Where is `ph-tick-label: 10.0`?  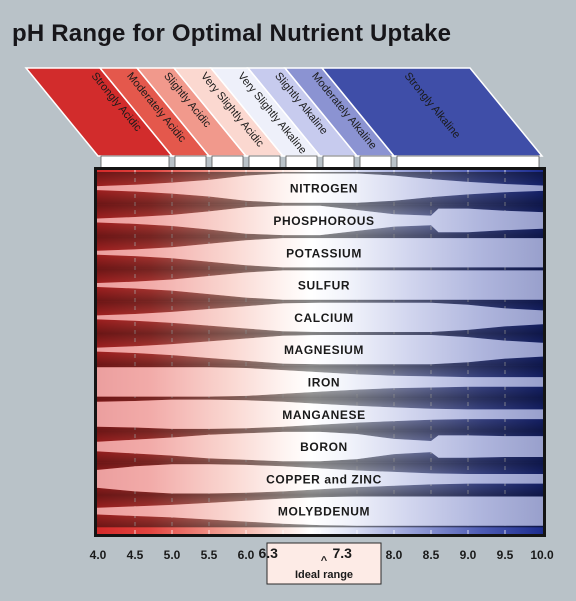
ph-tick-label: 10.0 is located at coordinates (542, 555).